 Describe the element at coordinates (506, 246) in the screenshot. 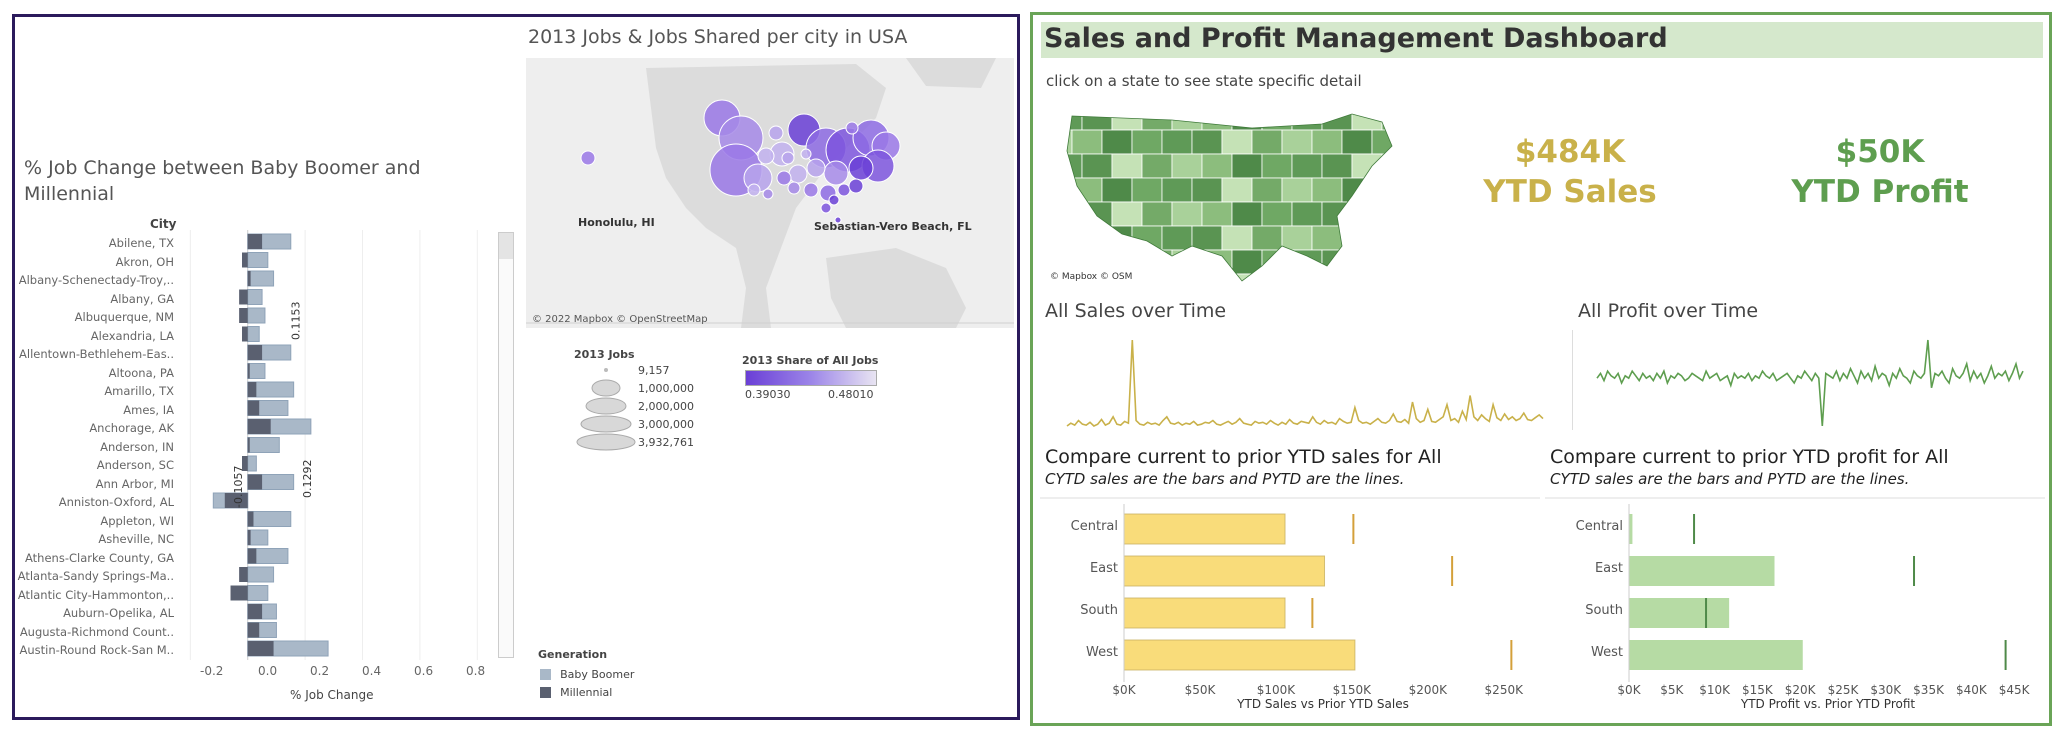

I see `scrollbar-thumb` at that location.